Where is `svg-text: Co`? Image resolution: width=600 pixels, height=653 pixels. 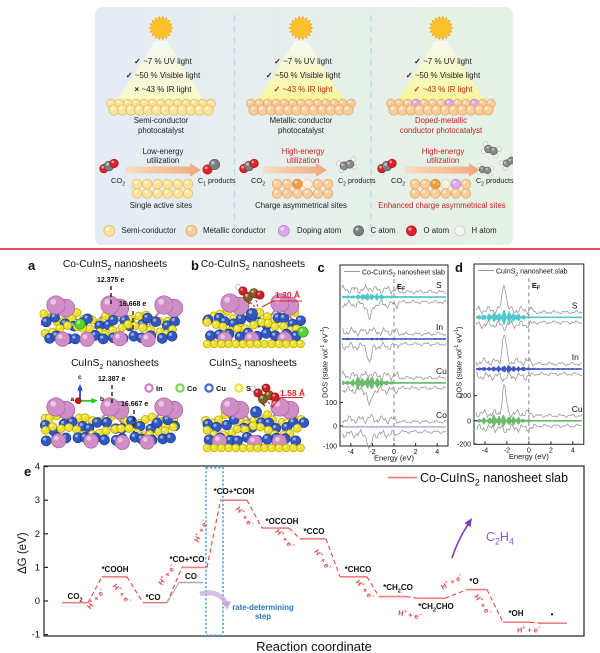
svg-text: Co is located at coordinates (441, 415).